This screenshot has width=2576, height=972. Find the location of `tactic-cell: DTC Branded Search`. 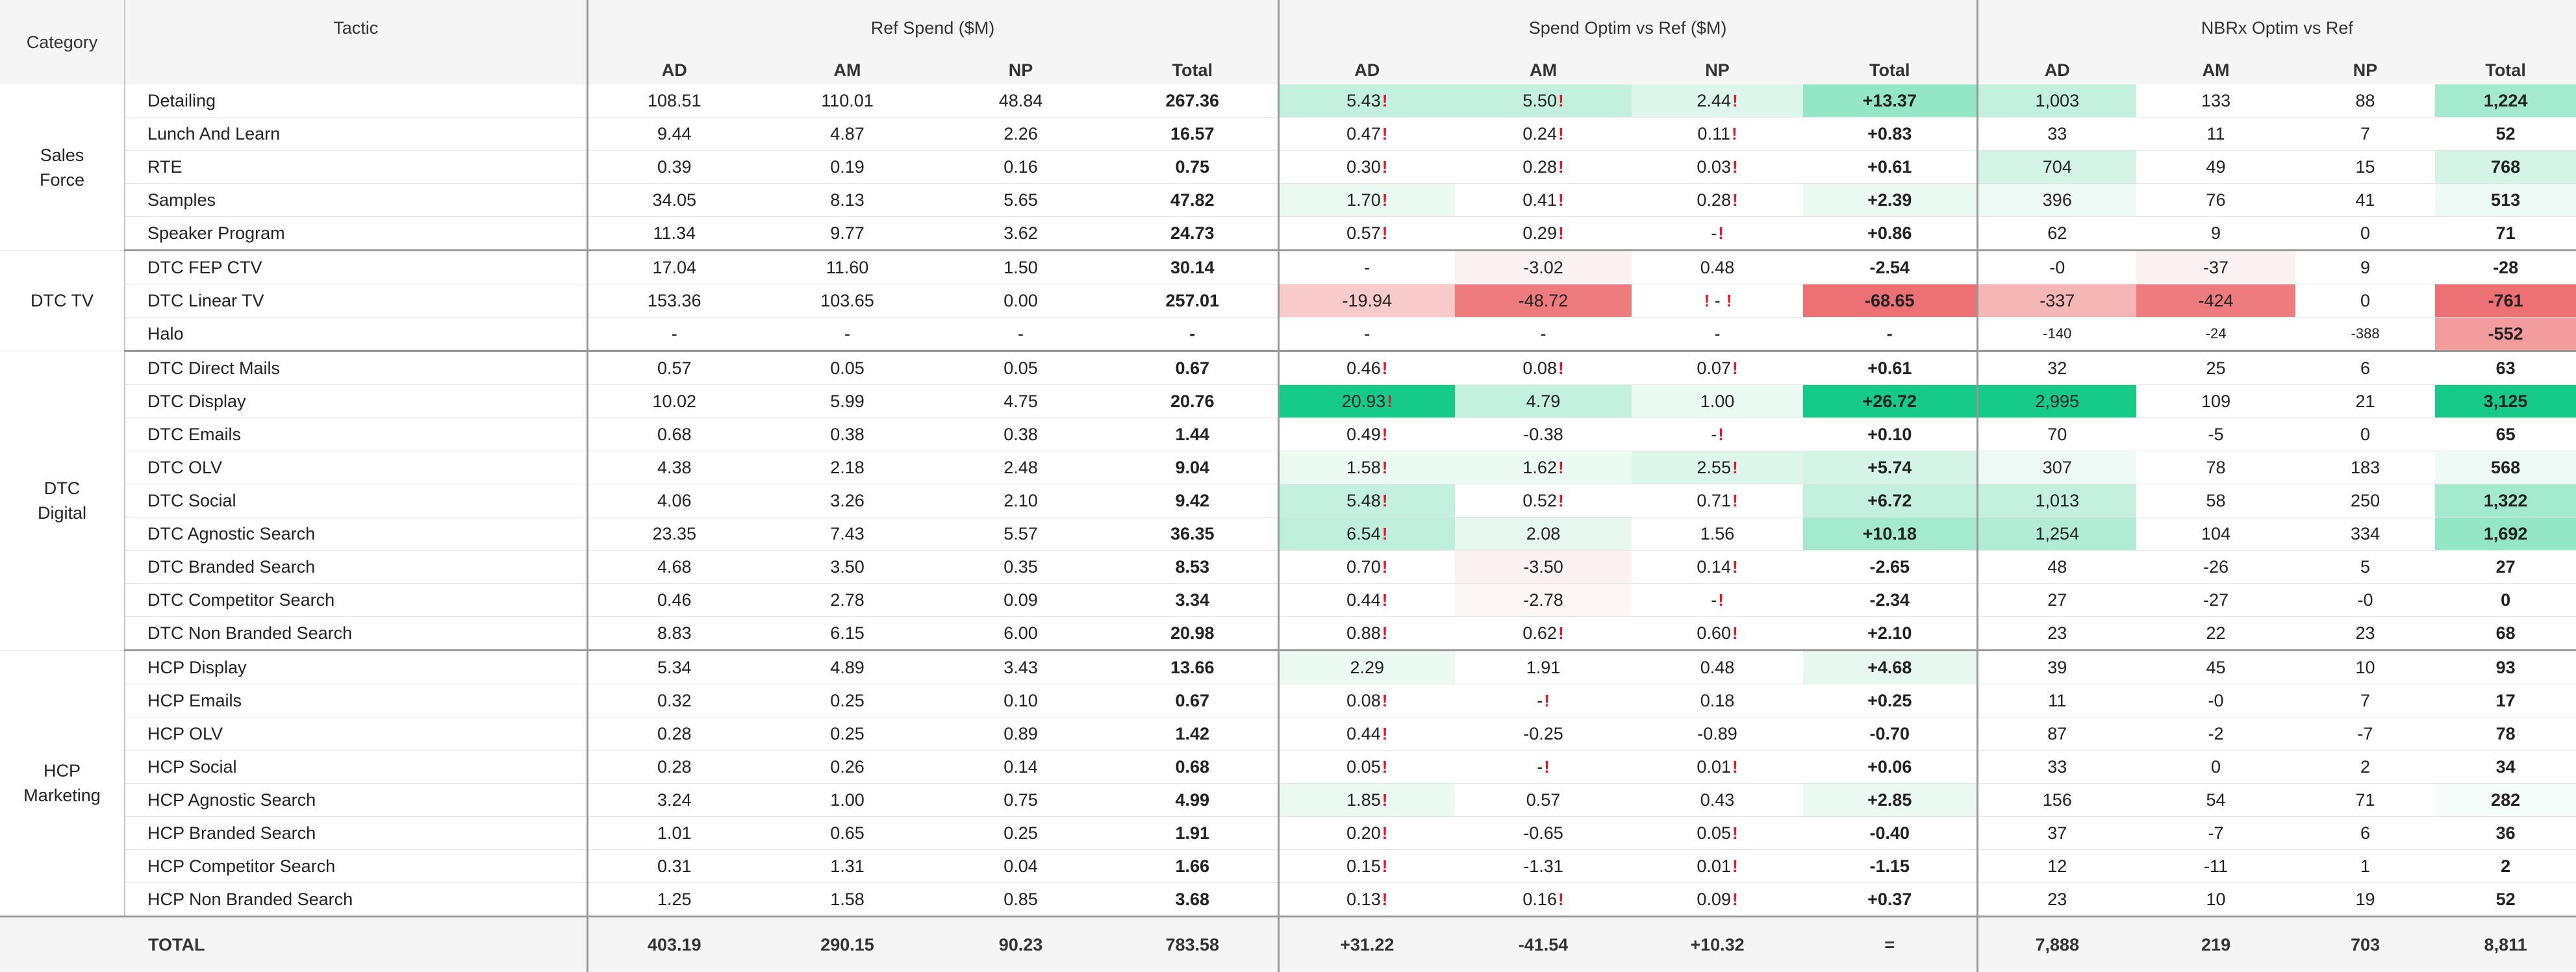

tactic-cell: DTC Branded Search is located at coordinates (356, 567).